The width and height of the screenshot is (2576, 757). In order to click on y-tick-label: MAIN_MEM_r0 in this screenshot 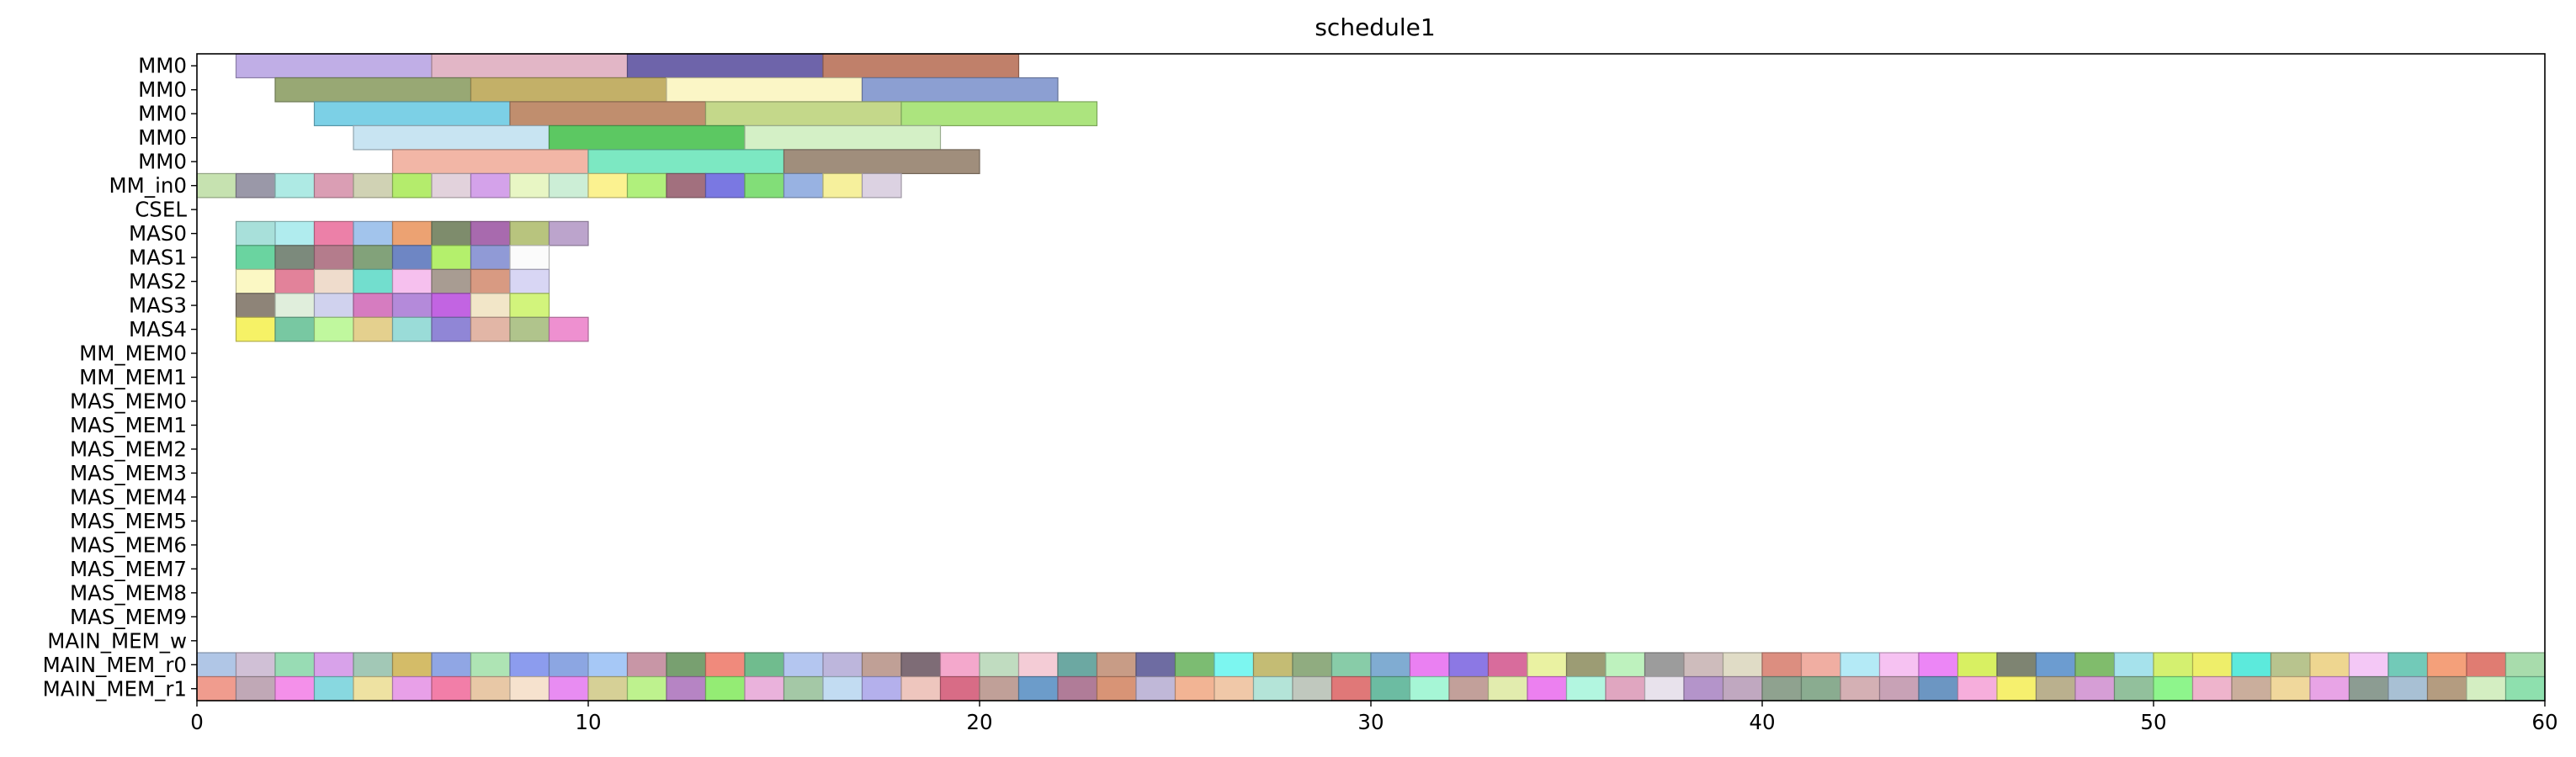, I will do `click(115, 665)`.